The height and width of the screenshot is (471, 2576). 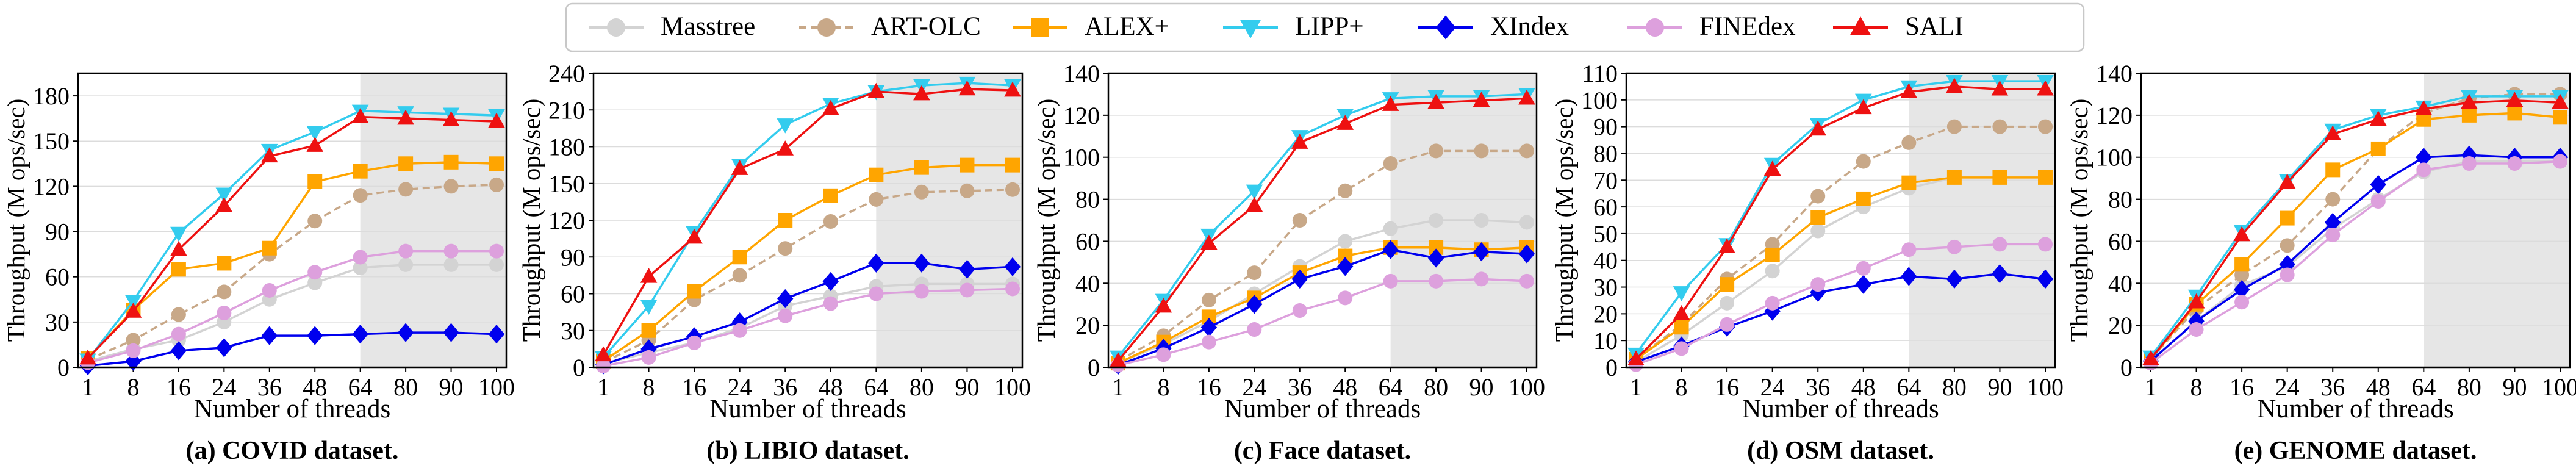 I want to click on plot-frame, so click(x=1323, y=220).